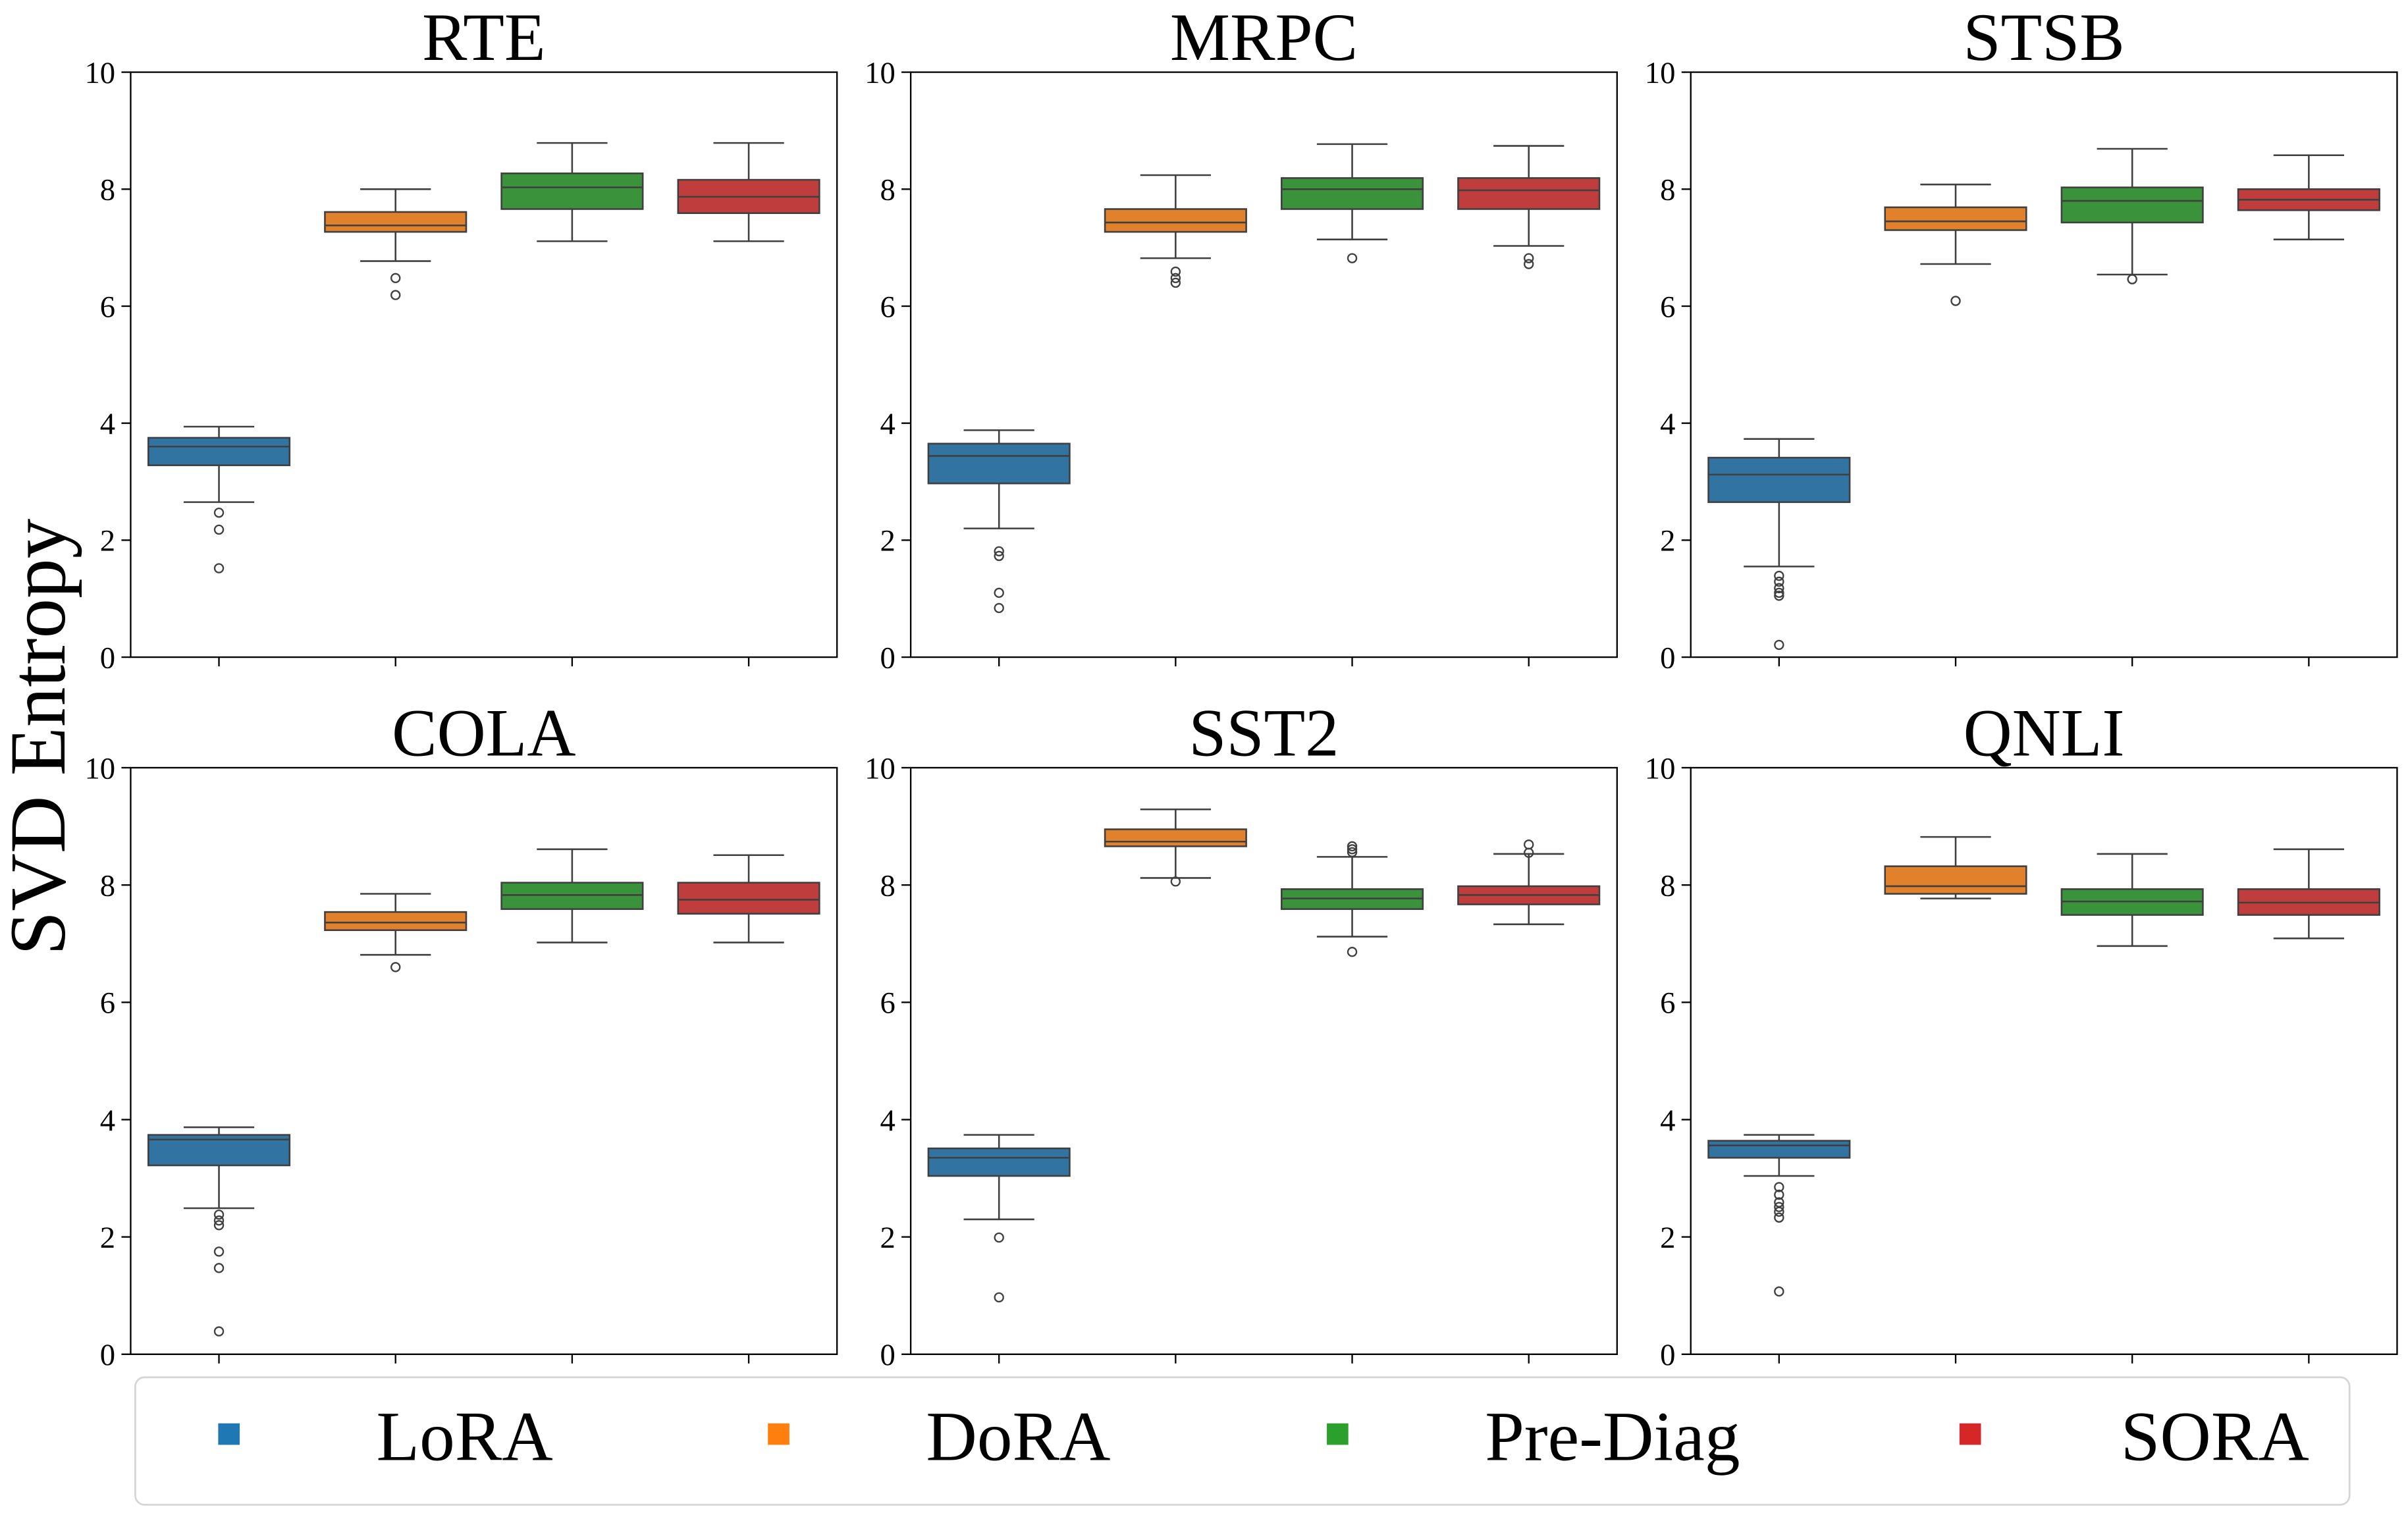 The height and width of the screenshot is (1517, 2408). Describe the element at coordinates (1612, 1437) in the screenshot. I see `legend-label: Pre-Diag` at that location.